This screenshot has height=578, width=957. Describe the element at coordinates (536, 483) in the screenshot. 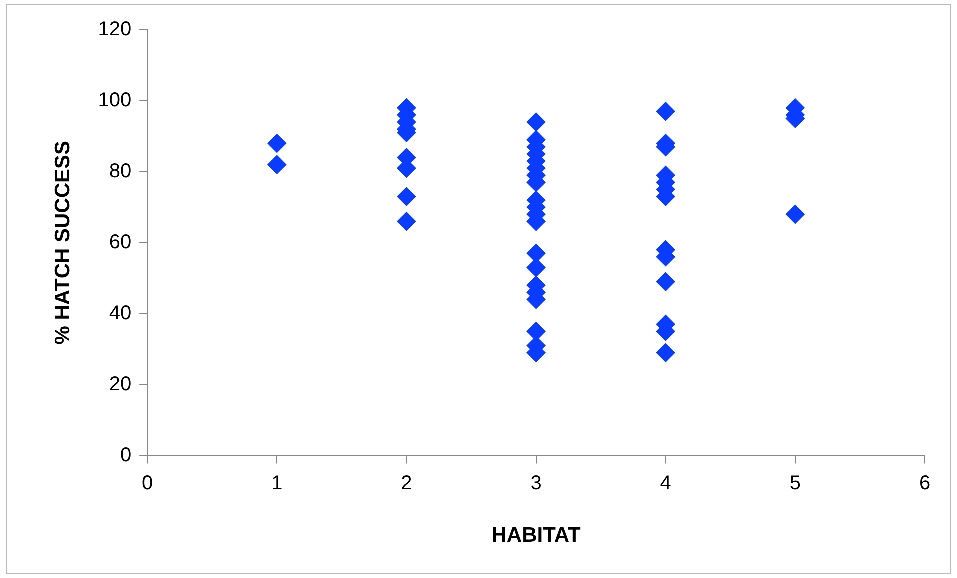

I see `x-tick-label: 3` at that location.